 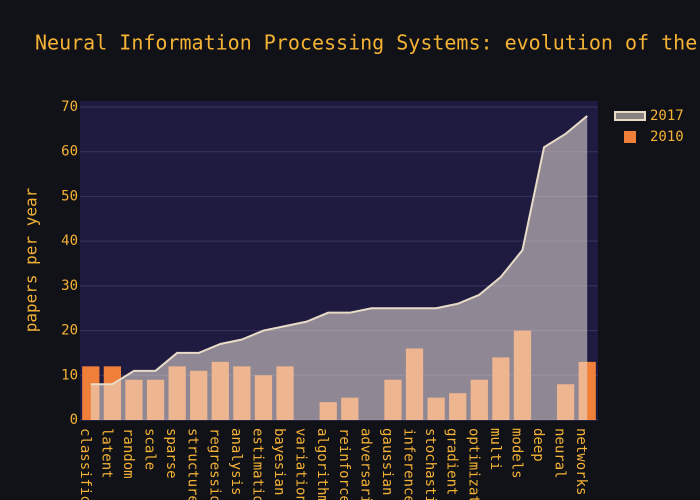 I want to click on x-tick-label: regression, so click(x=214, y=464).